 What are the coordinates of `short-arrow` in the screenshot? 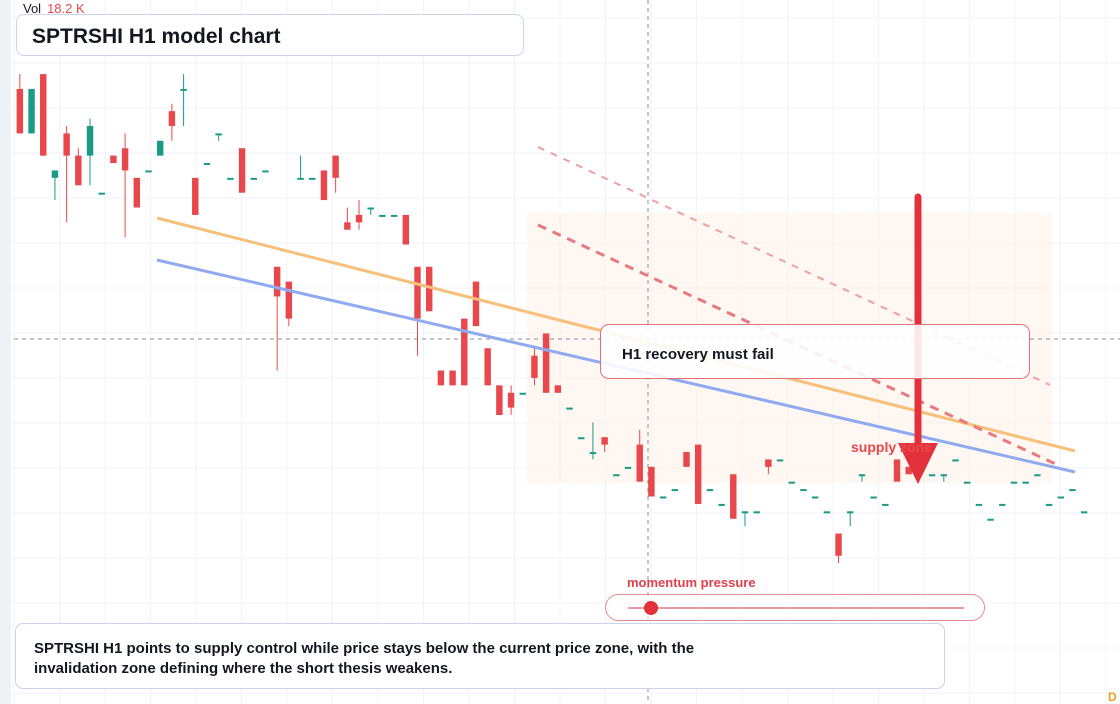 It's located at (918, 338).